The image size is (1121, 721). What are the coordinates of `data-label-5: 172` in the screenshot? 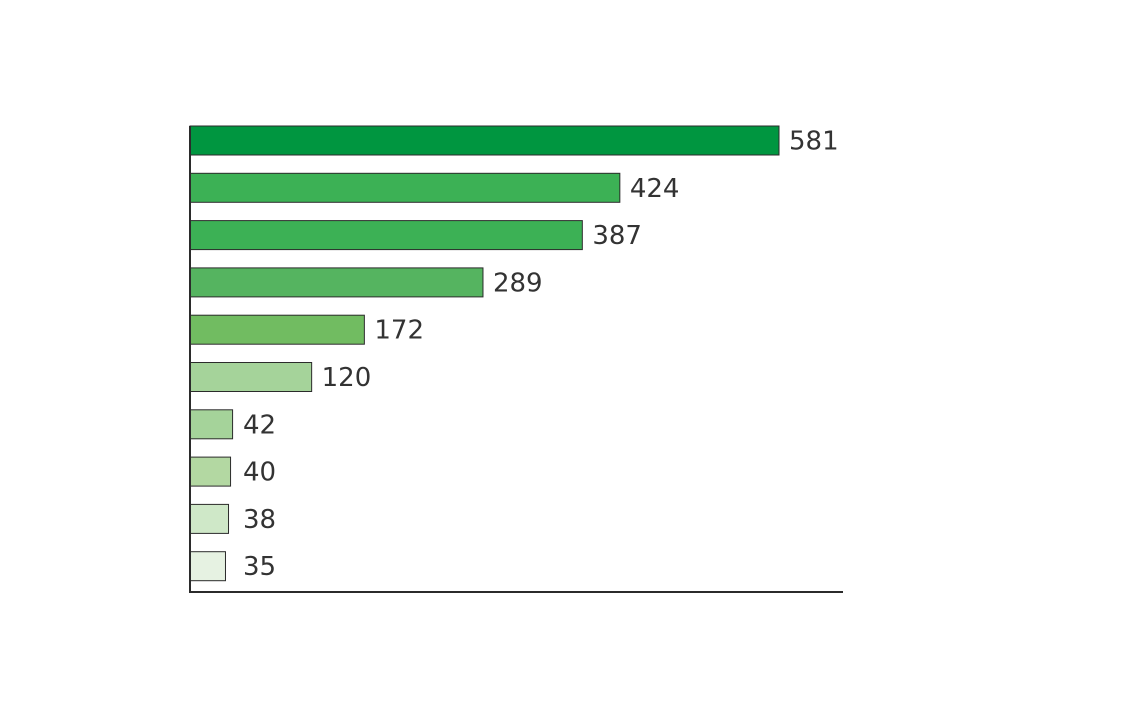 It's located at (399, 331).